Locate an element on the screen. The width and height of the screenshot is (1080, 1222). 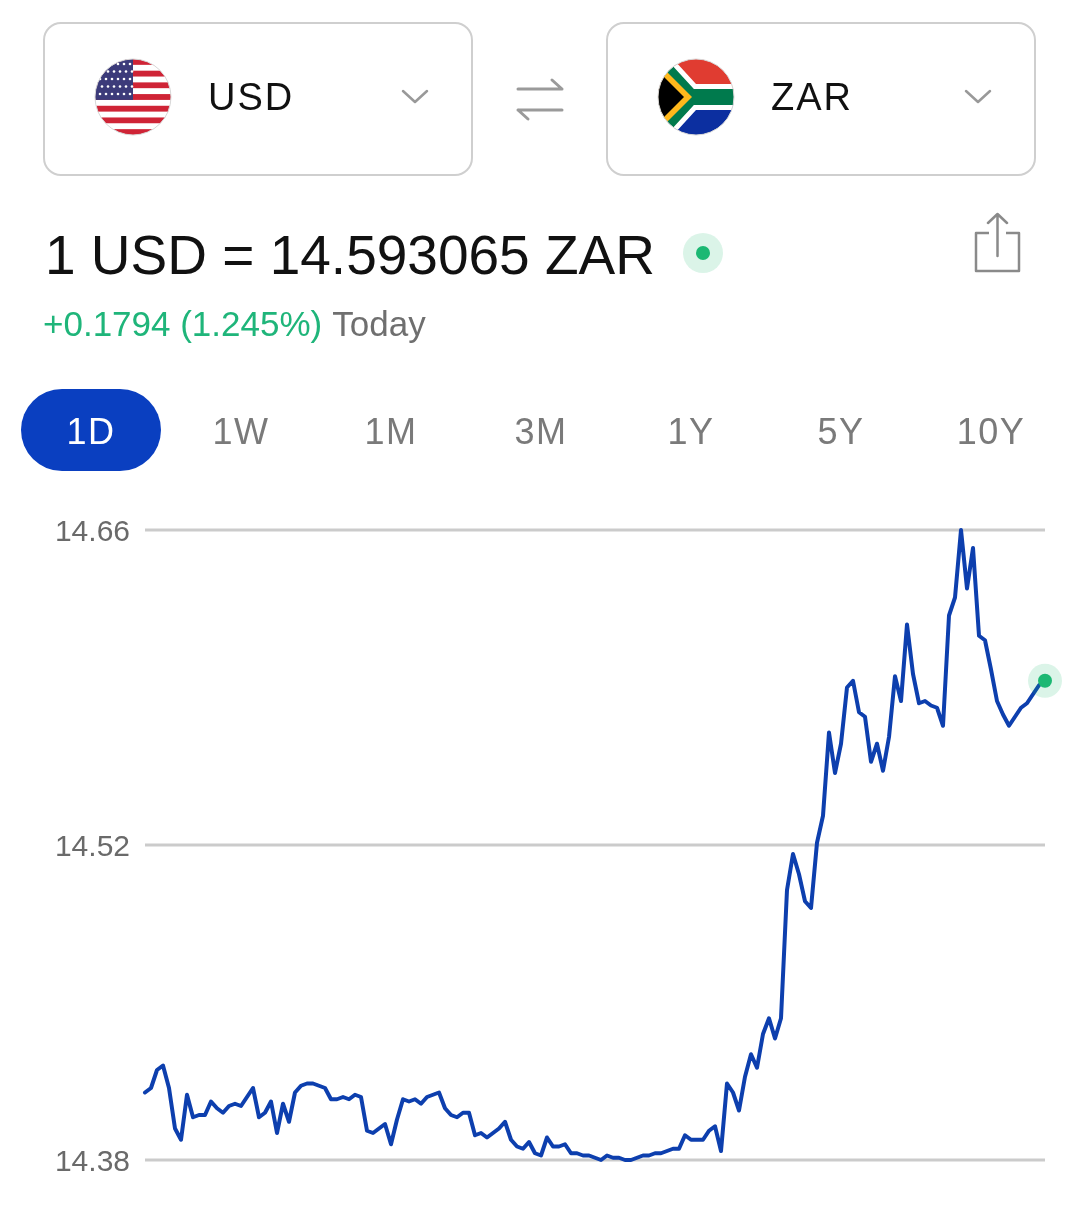
text: 1Y is located at coordinates (691, 431).